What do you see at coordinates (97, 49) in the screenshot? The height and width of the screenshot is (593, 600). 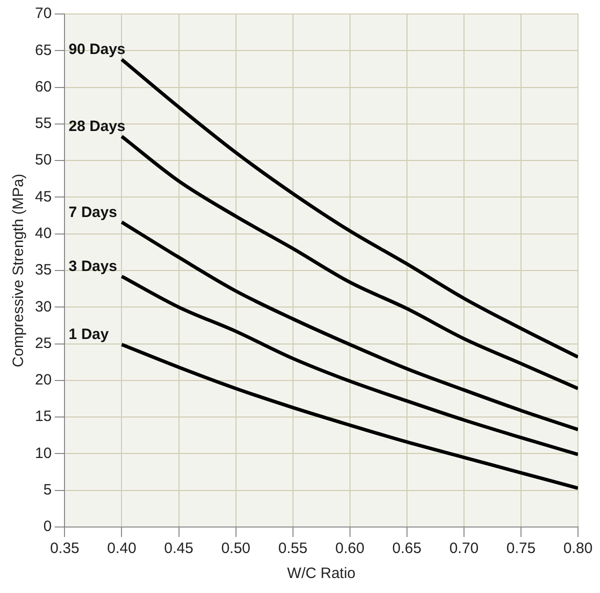 I see `series-label: 90 Days` at bounding box center [97, 49].